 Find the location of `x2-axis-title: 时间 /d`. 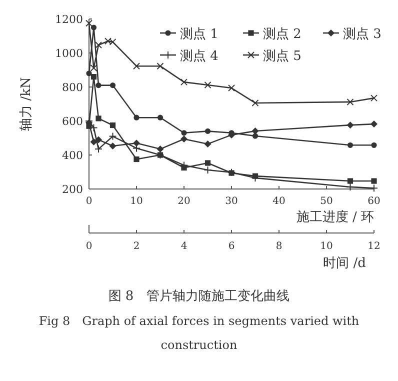

x2-axis-title: 时间 /d is located at coordinates (344, 263).